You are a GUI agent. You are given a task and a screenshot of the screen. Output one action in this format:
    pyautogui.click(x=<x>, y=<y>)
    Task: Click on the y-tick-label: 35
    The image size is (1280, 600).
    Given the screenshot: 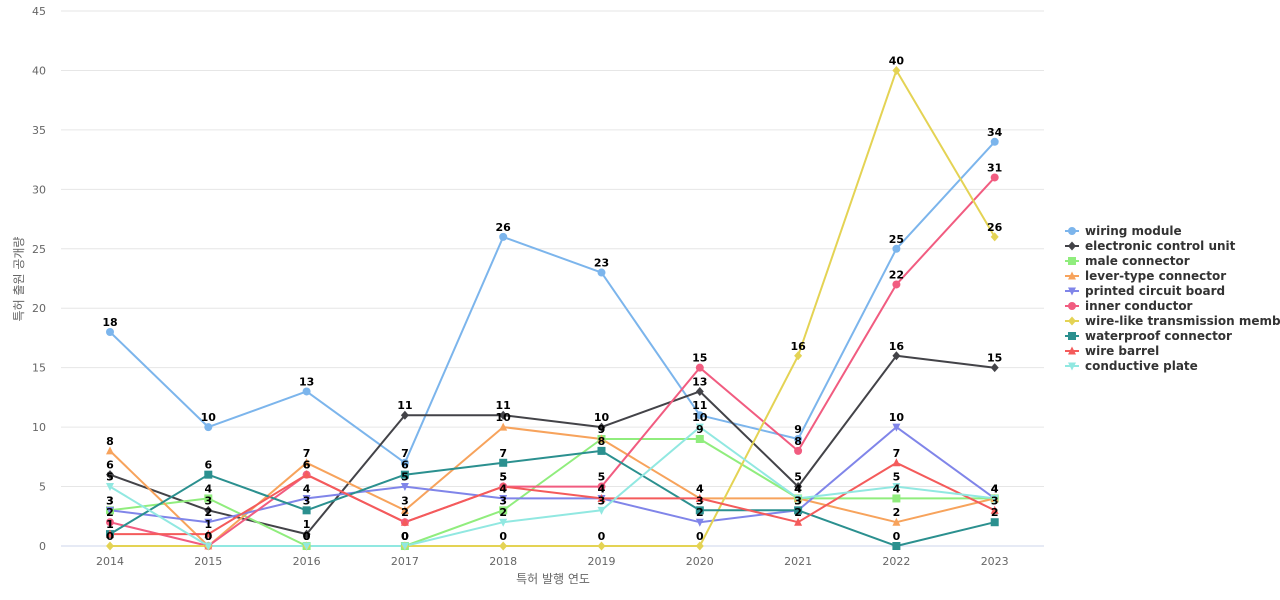 What is the action you would take?
    pyautogui.click(x=39, y=130)
    